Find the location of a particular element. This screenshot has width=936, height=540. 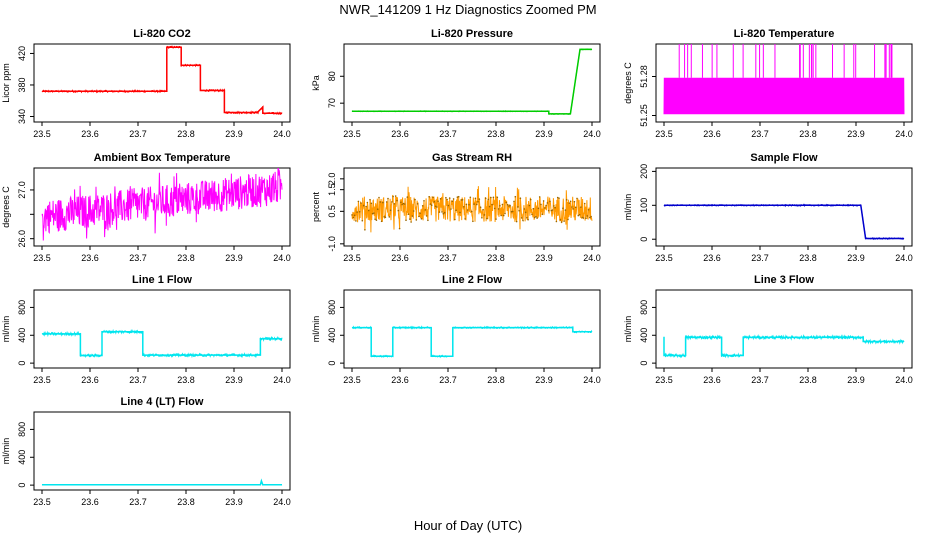

y-tick-label: 51.28 is located at coordinates (644, 76).